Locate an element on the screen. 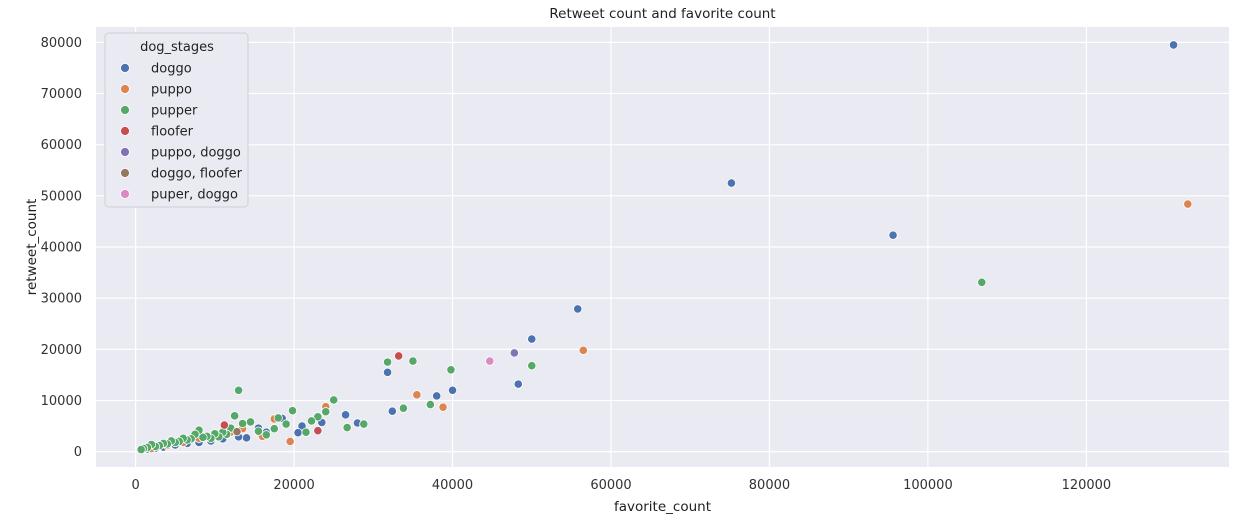 This screenshot has height=520, width=1251. legend-box is located at coordinates (176, 120).